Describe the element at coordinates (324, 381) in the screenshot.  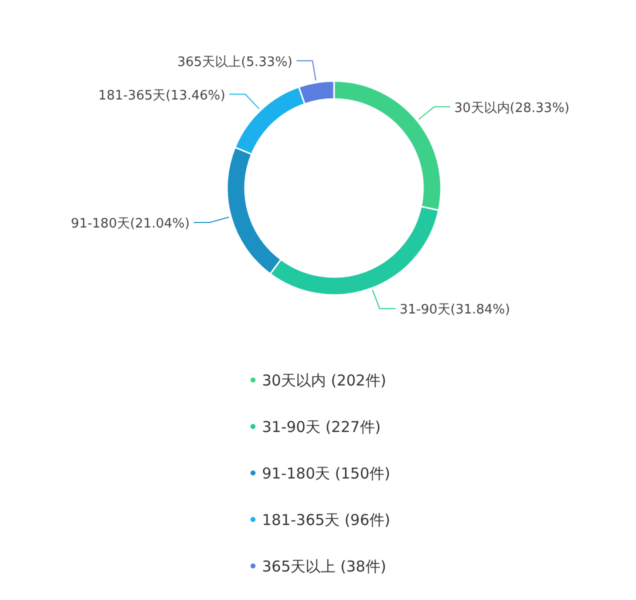
I see `category-label: 30天以内 (202件)` at that location.